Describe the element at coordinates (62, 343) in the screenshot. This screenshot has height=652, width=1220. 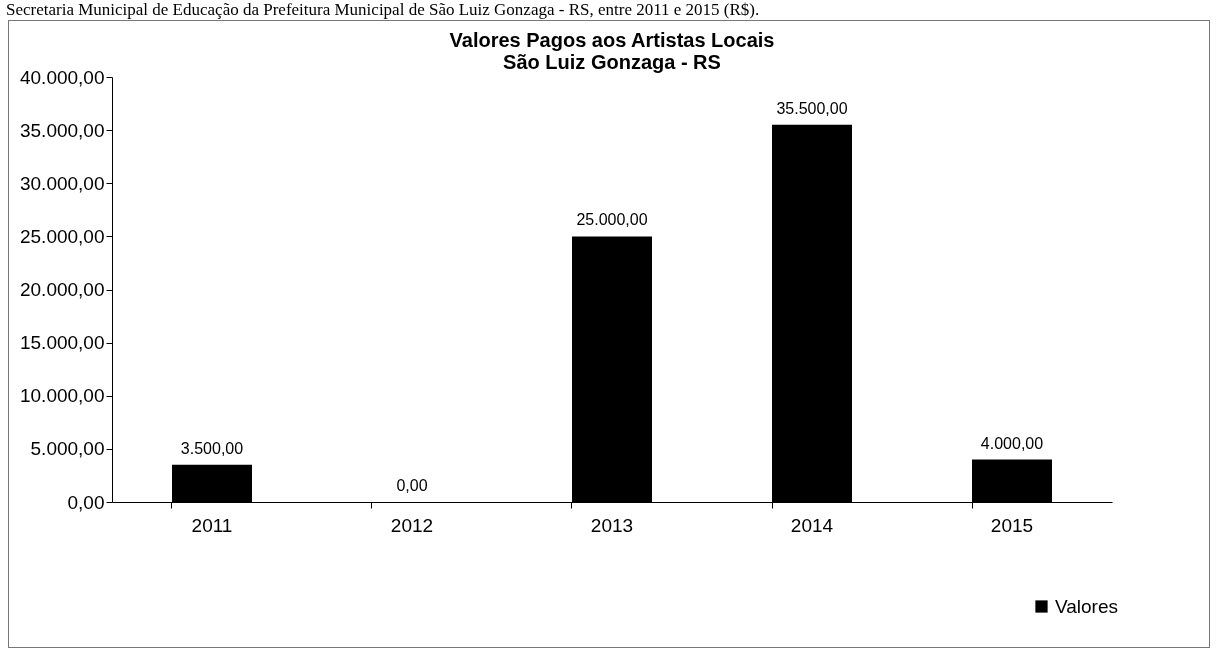
I see `y-tick-label: 15.000,00` at that location.